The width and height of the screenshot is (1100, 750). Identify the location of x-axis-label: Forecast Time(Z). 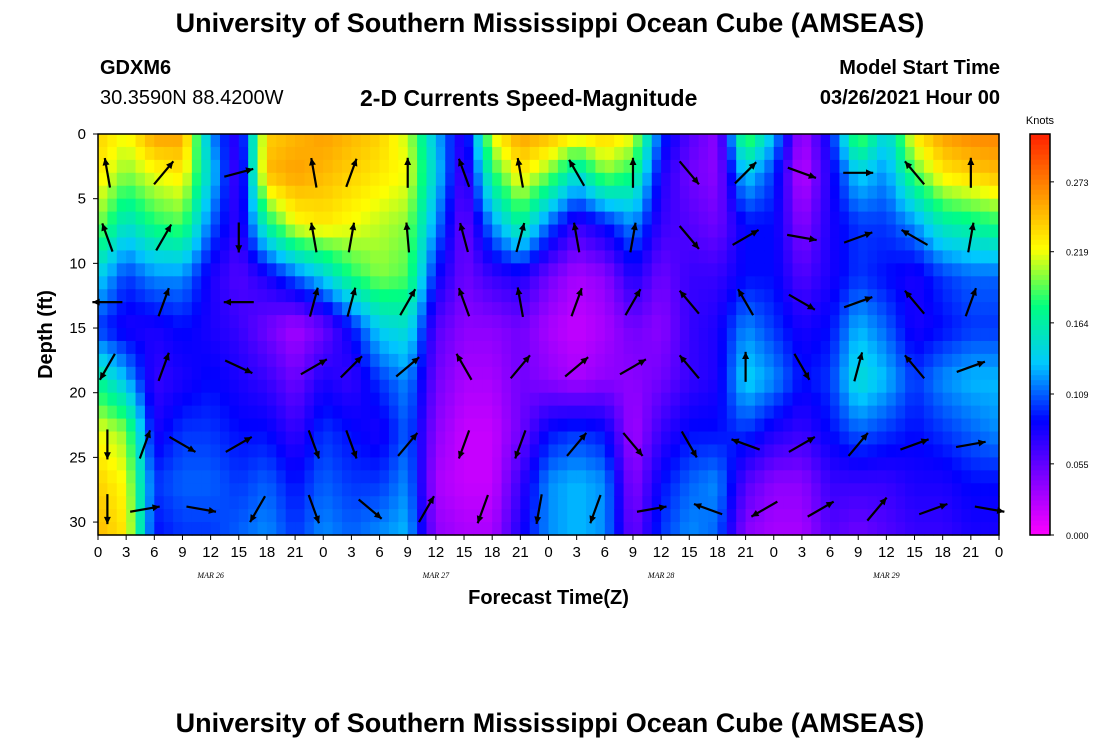
(548, 598).